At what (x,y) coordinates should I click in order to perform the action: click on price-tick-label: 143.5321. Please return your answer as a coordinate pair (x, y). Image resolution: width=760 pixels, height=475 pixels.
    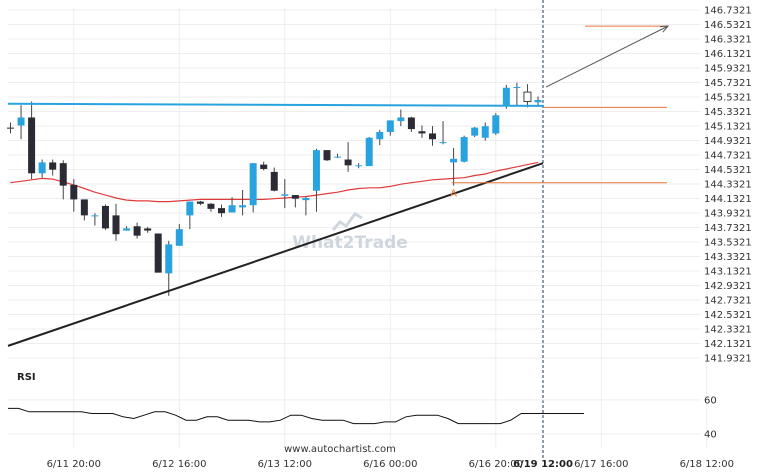
    Looking at the image, I should click on (728, 243).